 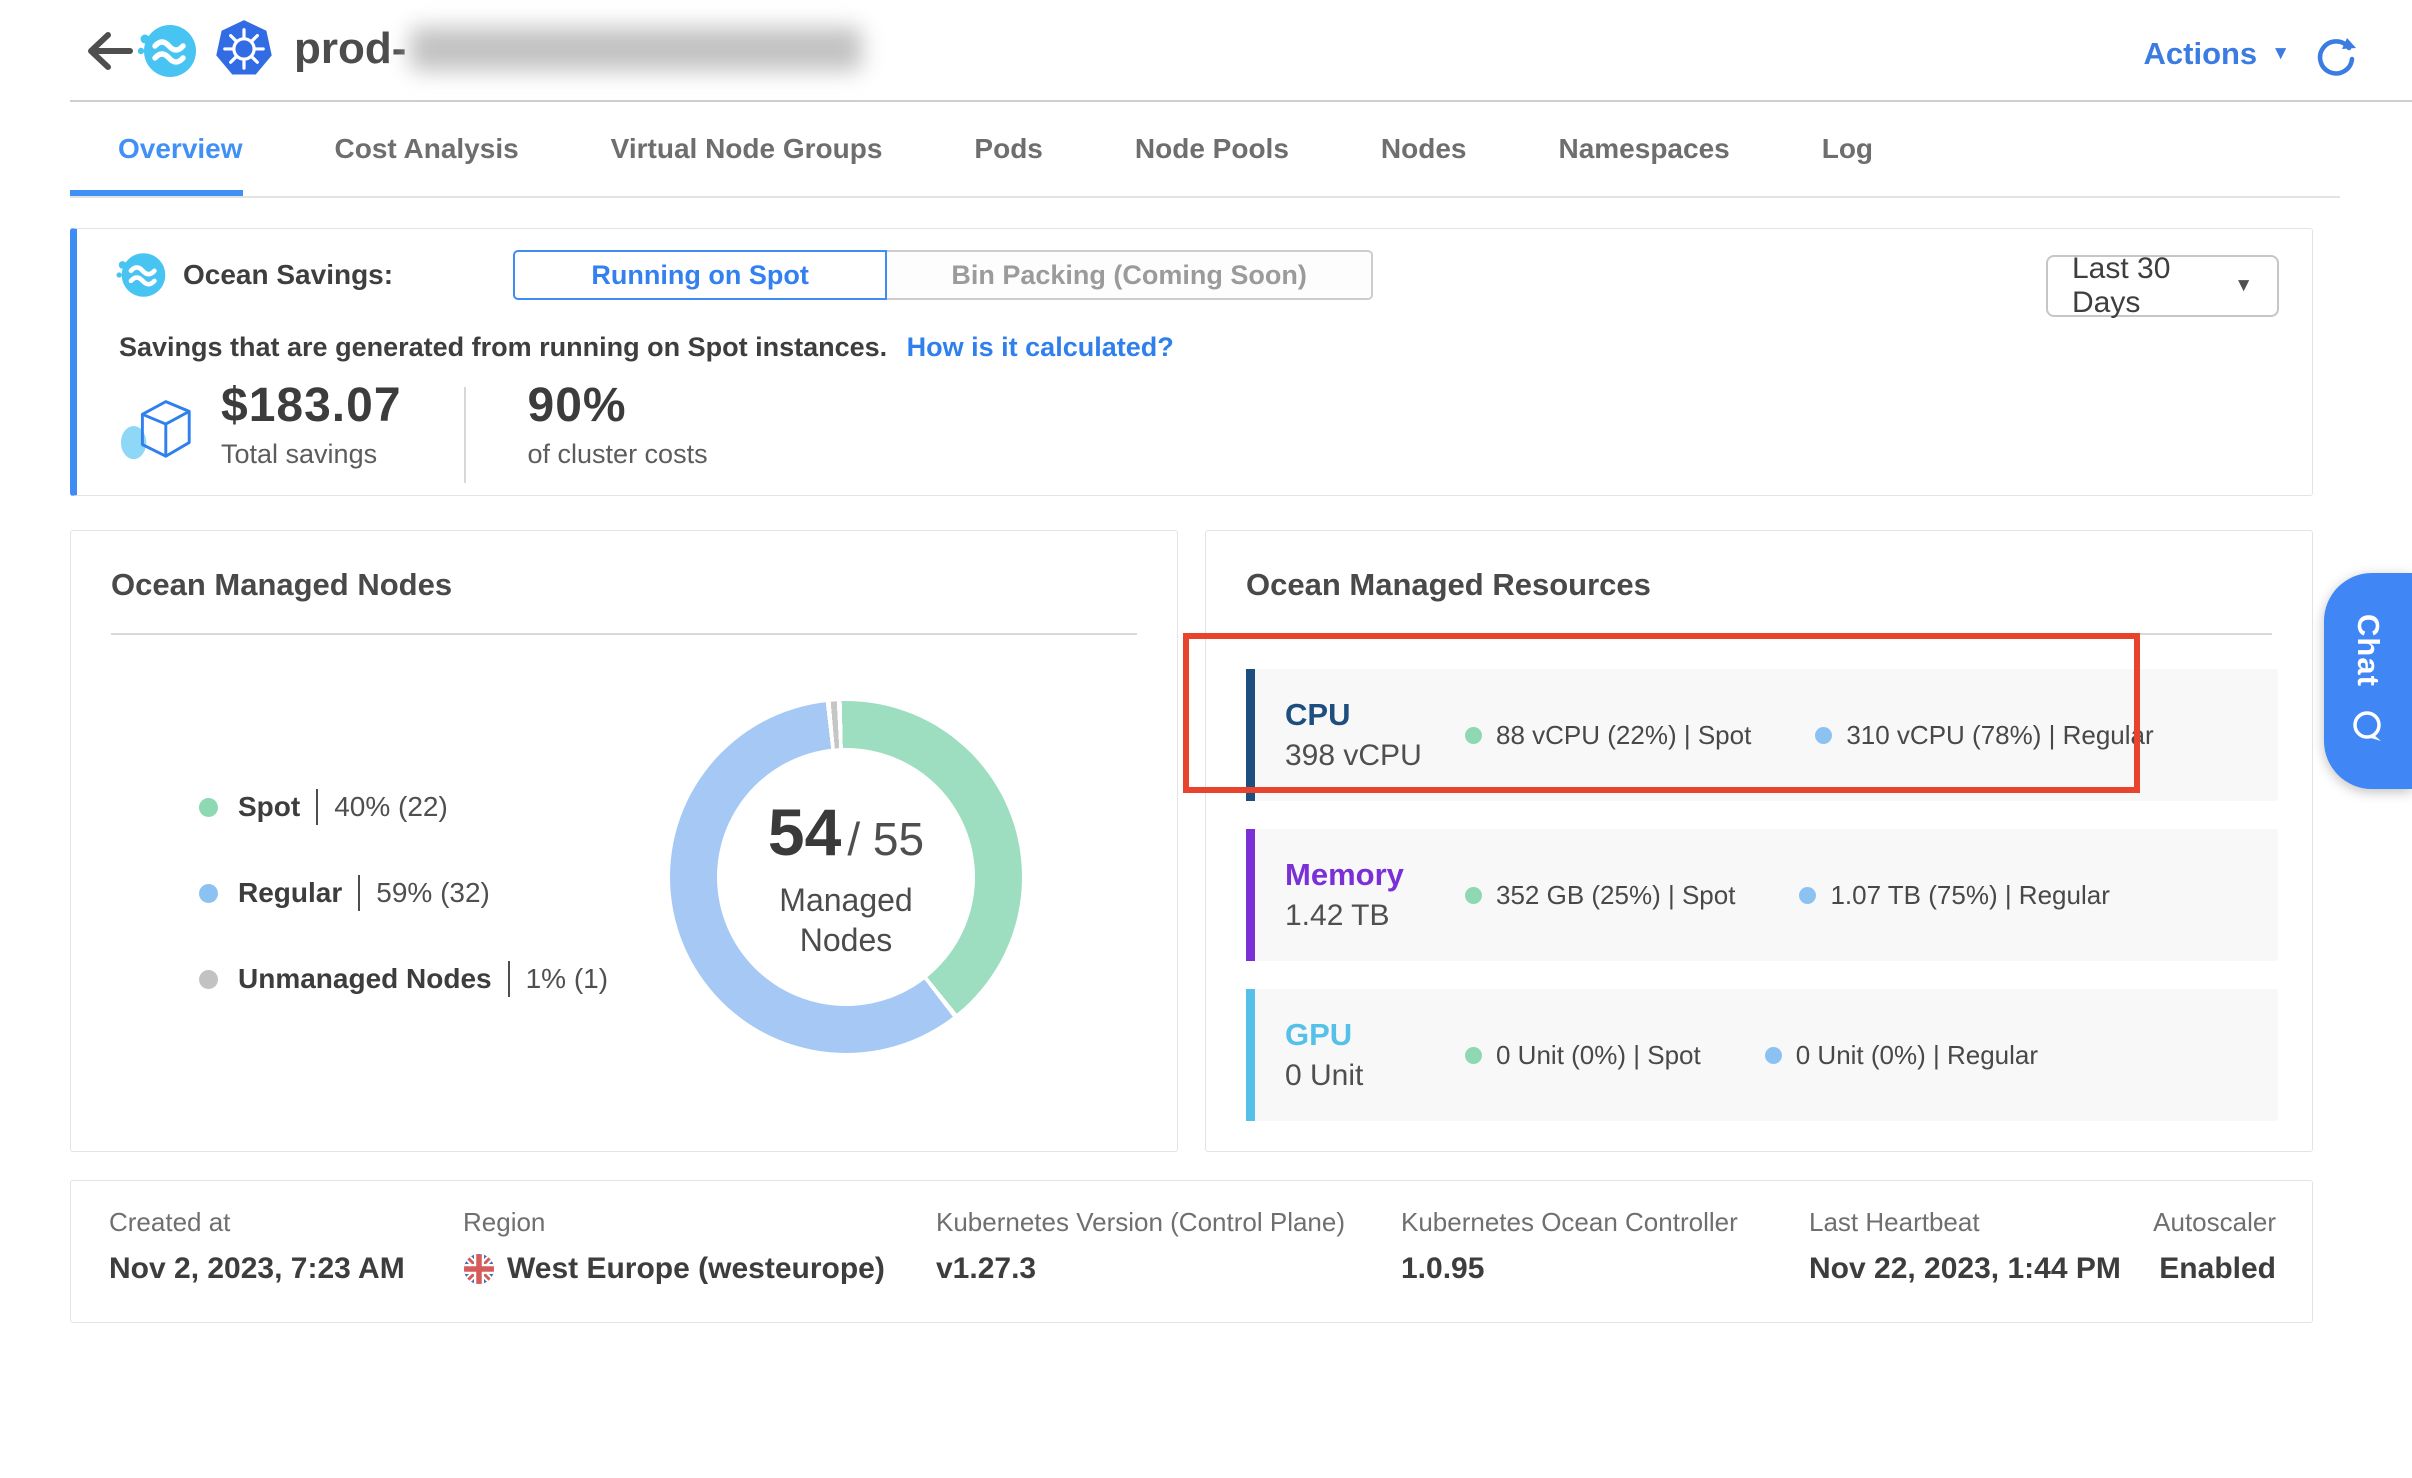 What do you see at coordinates (479, 1269) in the screenshot?
I see `uk-flag-icon` at bounding box center [479, 1269].